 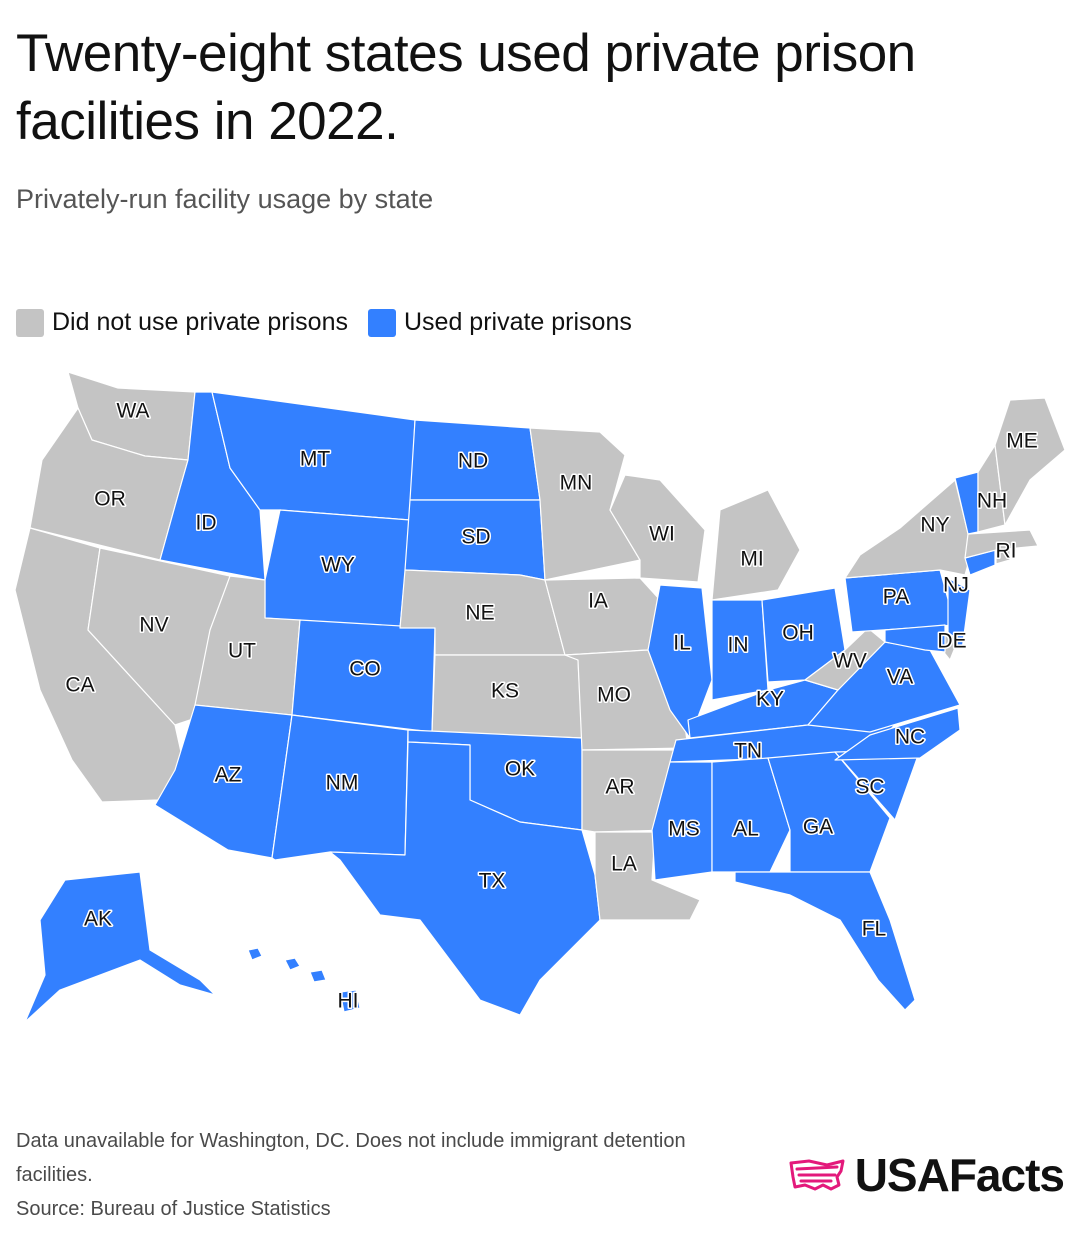 What do you see at coordinates (132, 411) in the screenshot?
I see `state-label-wa: WA` at bounding box center [132, 411].